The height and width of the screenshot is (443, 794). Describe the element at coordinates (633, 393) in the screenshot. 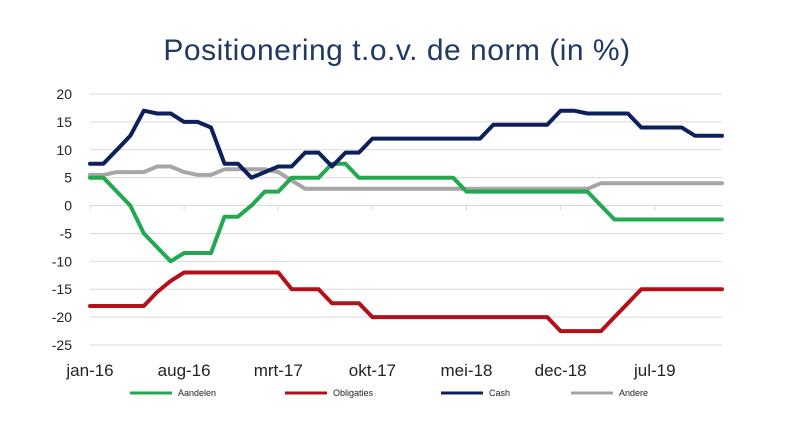

I see `legend-label-andere: Andere` at that location.